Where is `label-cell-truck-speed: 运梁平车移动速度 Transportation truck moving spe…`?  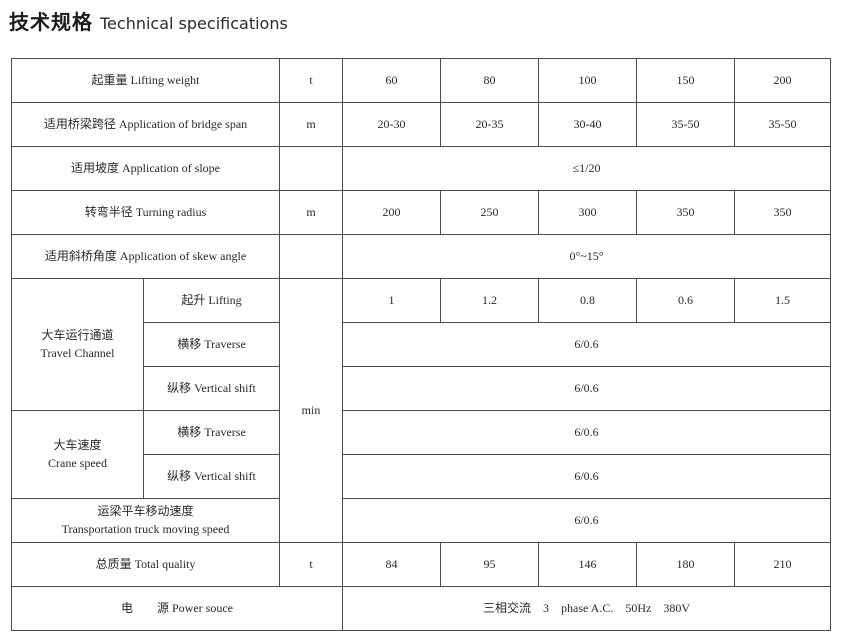 label-cell-truck-speed: 运梁平车移动速度 Transportation truck moving spe… is located at coordinates (145, 520).